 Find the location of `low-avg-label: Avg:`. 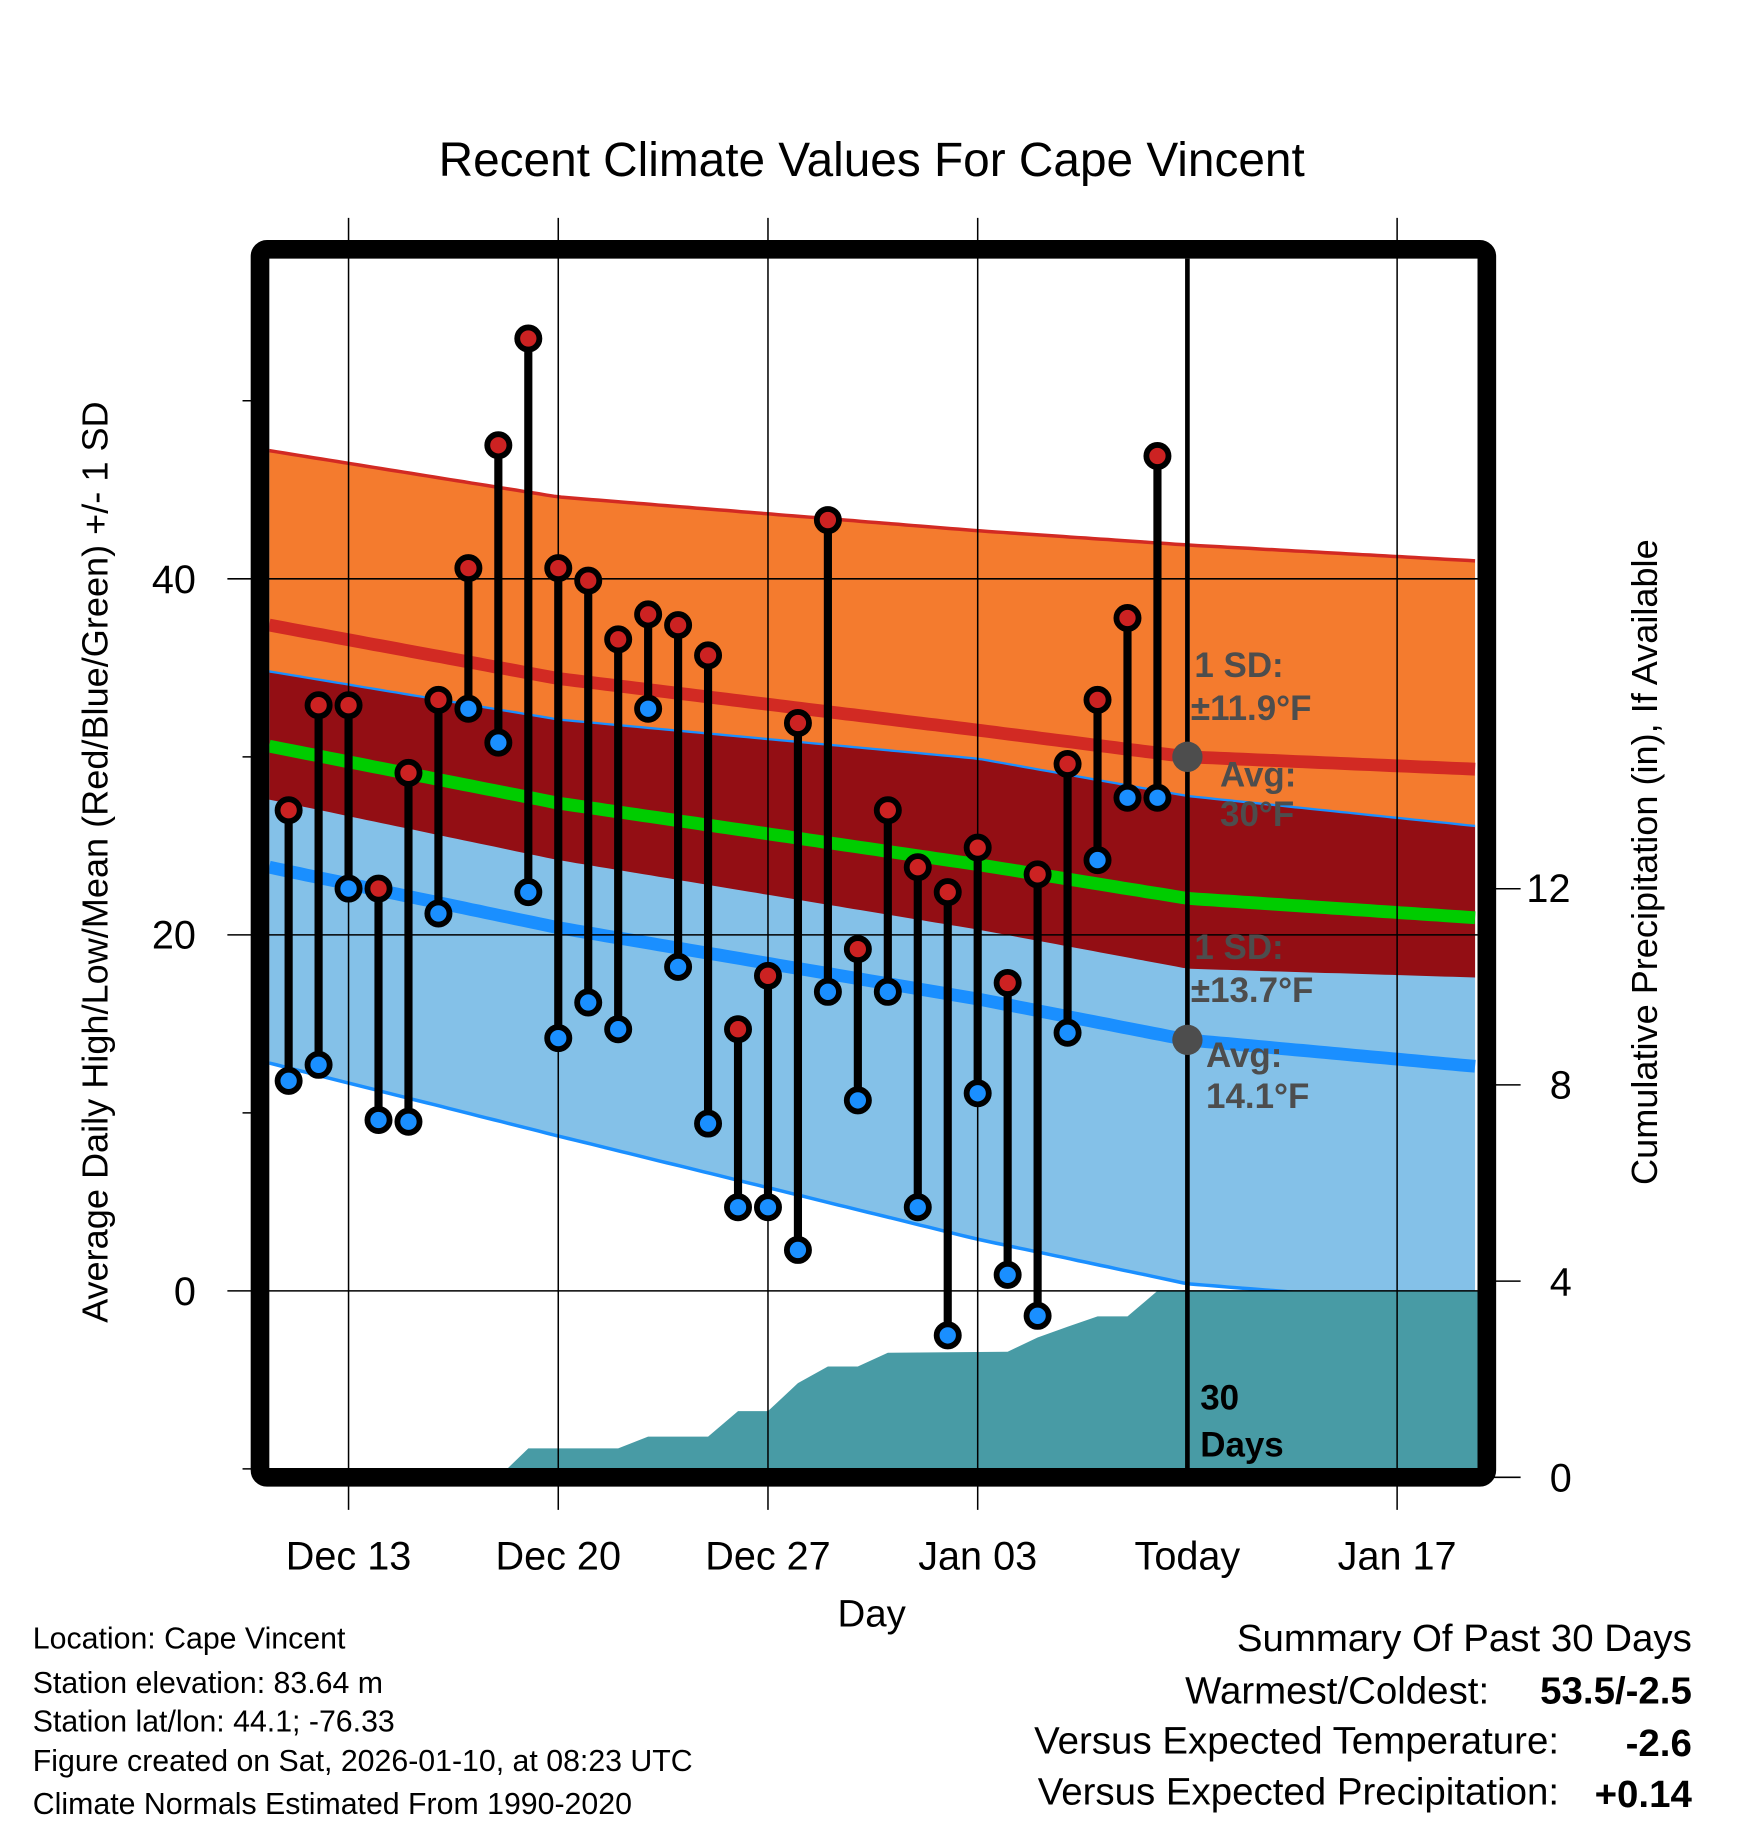

low-avg-label: Avg: is located at coordinates (1244, 1055).